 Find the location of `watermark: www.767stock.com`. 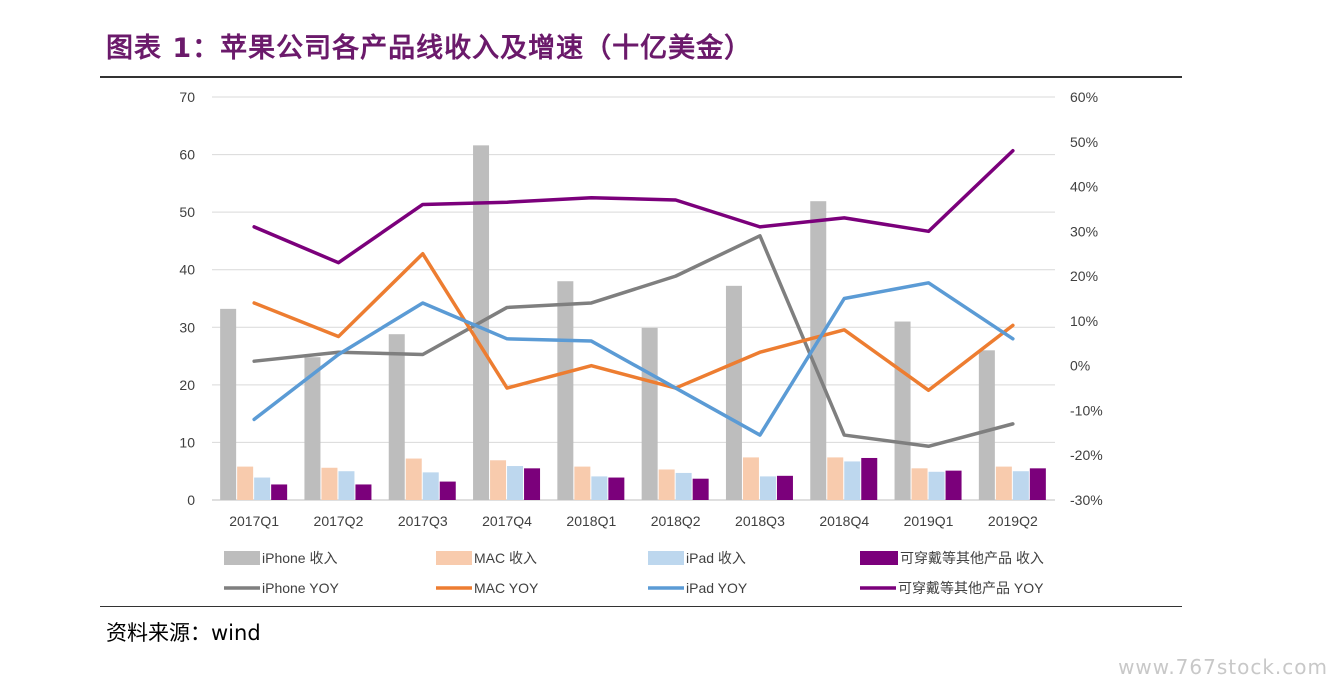

watermark: www.767stock.com is located at coordinates (1223, 667).